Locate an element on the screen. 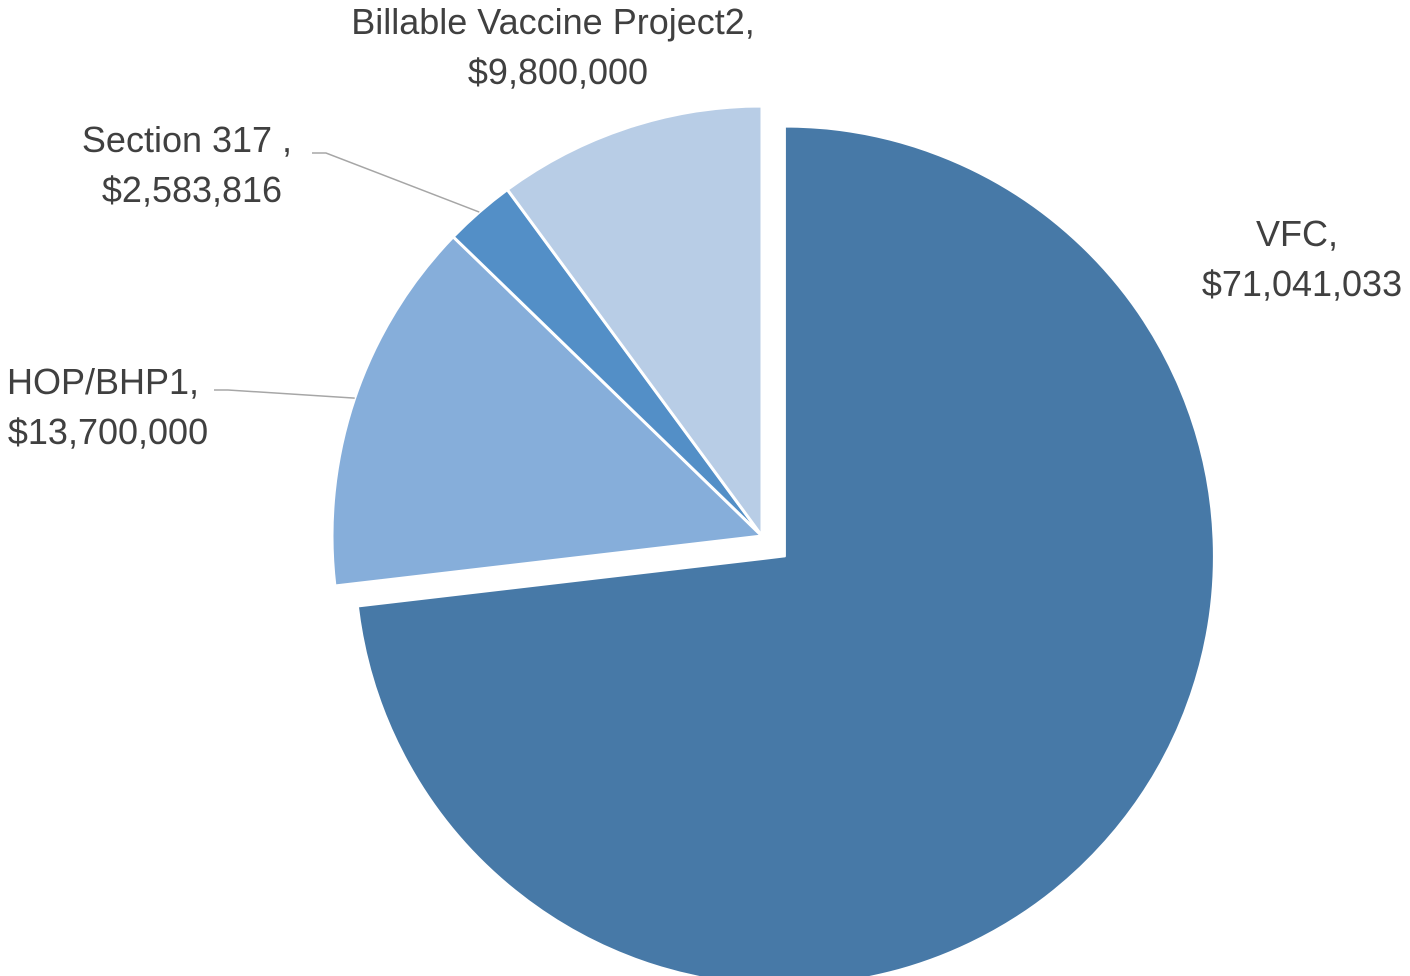  data-label-section-317: Section 317 , $2,583,816 is located at coordinates (192, 164).